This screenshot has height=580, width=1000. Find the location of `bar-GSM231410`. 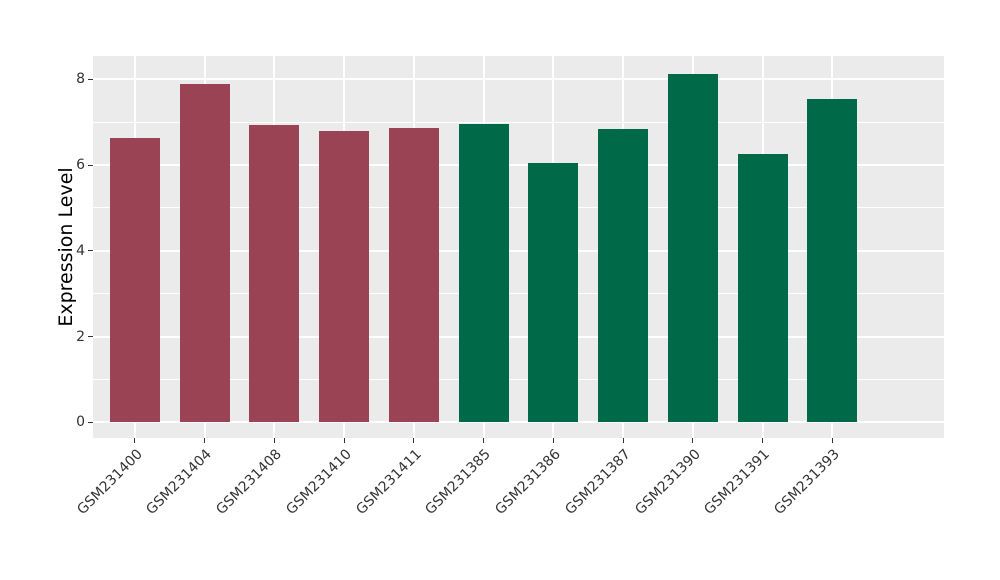

bar-GSM231410 is located at coordinates (344, 277).